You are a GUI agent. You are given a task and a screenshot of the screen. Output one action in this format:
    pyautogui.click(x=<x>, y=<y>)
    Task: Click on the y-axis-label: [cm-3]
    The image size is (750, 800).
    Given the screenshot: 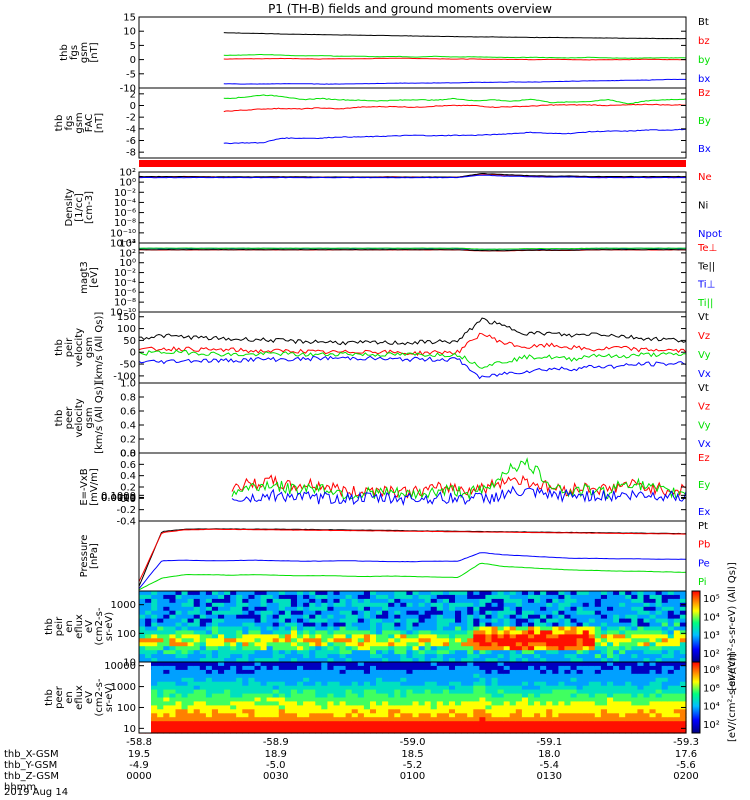 What is the action you would take?
    pyautogui.click(x=89, y=207)
    